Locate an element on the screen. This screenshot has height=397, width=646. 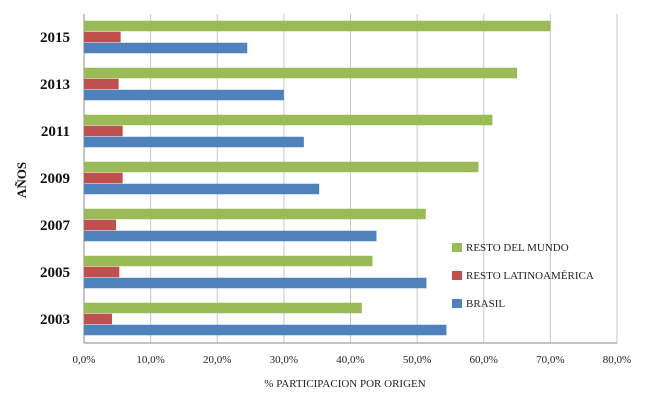
x-tick-label: 20,0% is located at coordinates (217, 360).